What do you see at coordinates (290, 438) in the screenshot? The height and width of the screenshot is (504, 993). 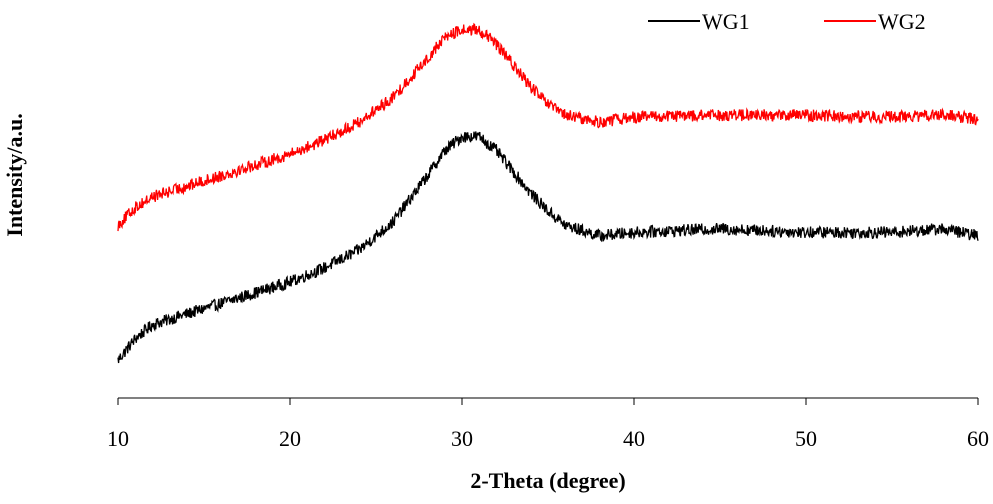 I see `x-tick-label: 20` at bounding box center [290, 438].